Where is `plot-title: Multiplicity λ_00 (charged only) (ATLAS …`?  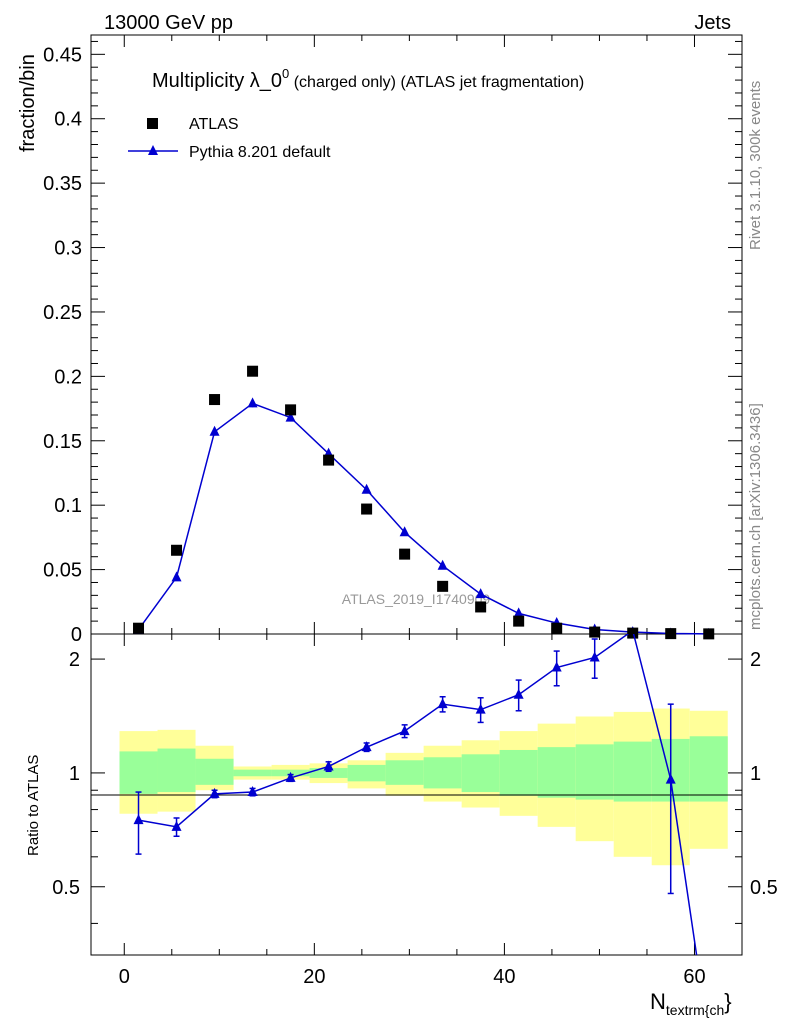
plot-title: Multiplicity λ_00 (charged only) (ATLAS … is located at coordinates (368, 79).